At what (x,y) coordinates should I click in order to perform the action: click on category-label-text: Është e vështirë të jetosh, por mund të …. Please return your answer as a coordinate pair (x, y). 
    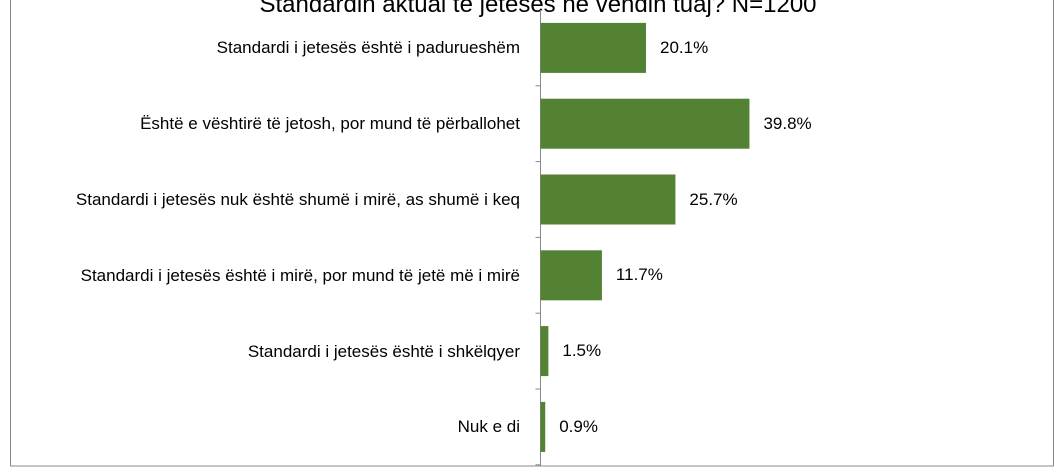
    Looking at the image, I should click on (330, 124).